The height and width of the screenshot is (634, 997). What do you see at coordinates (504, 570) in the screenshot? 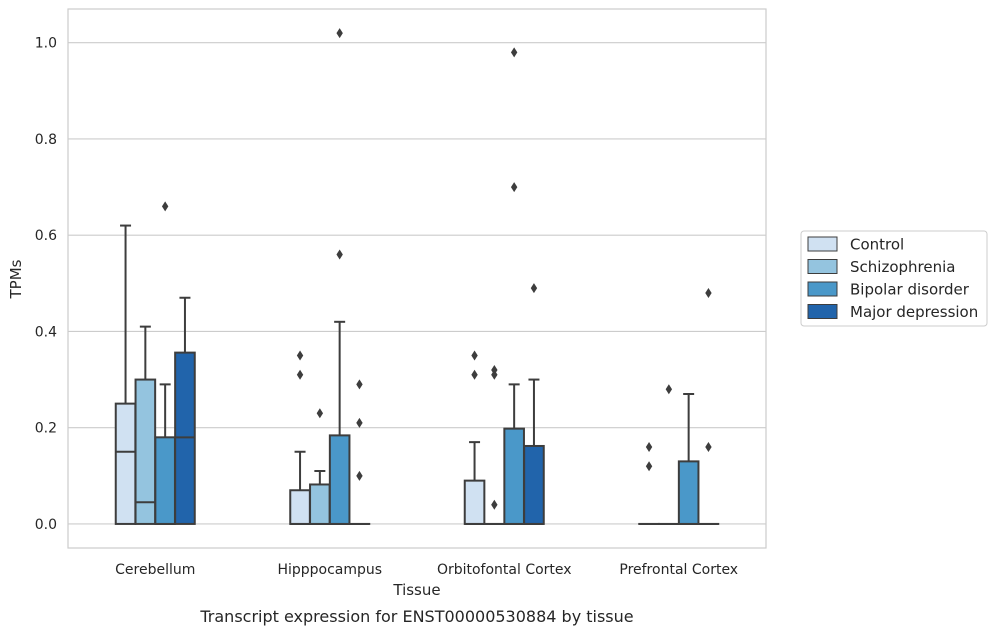
I see `x-tick-label: Orbitofontal Cortex` at bounding box center [504, 570].